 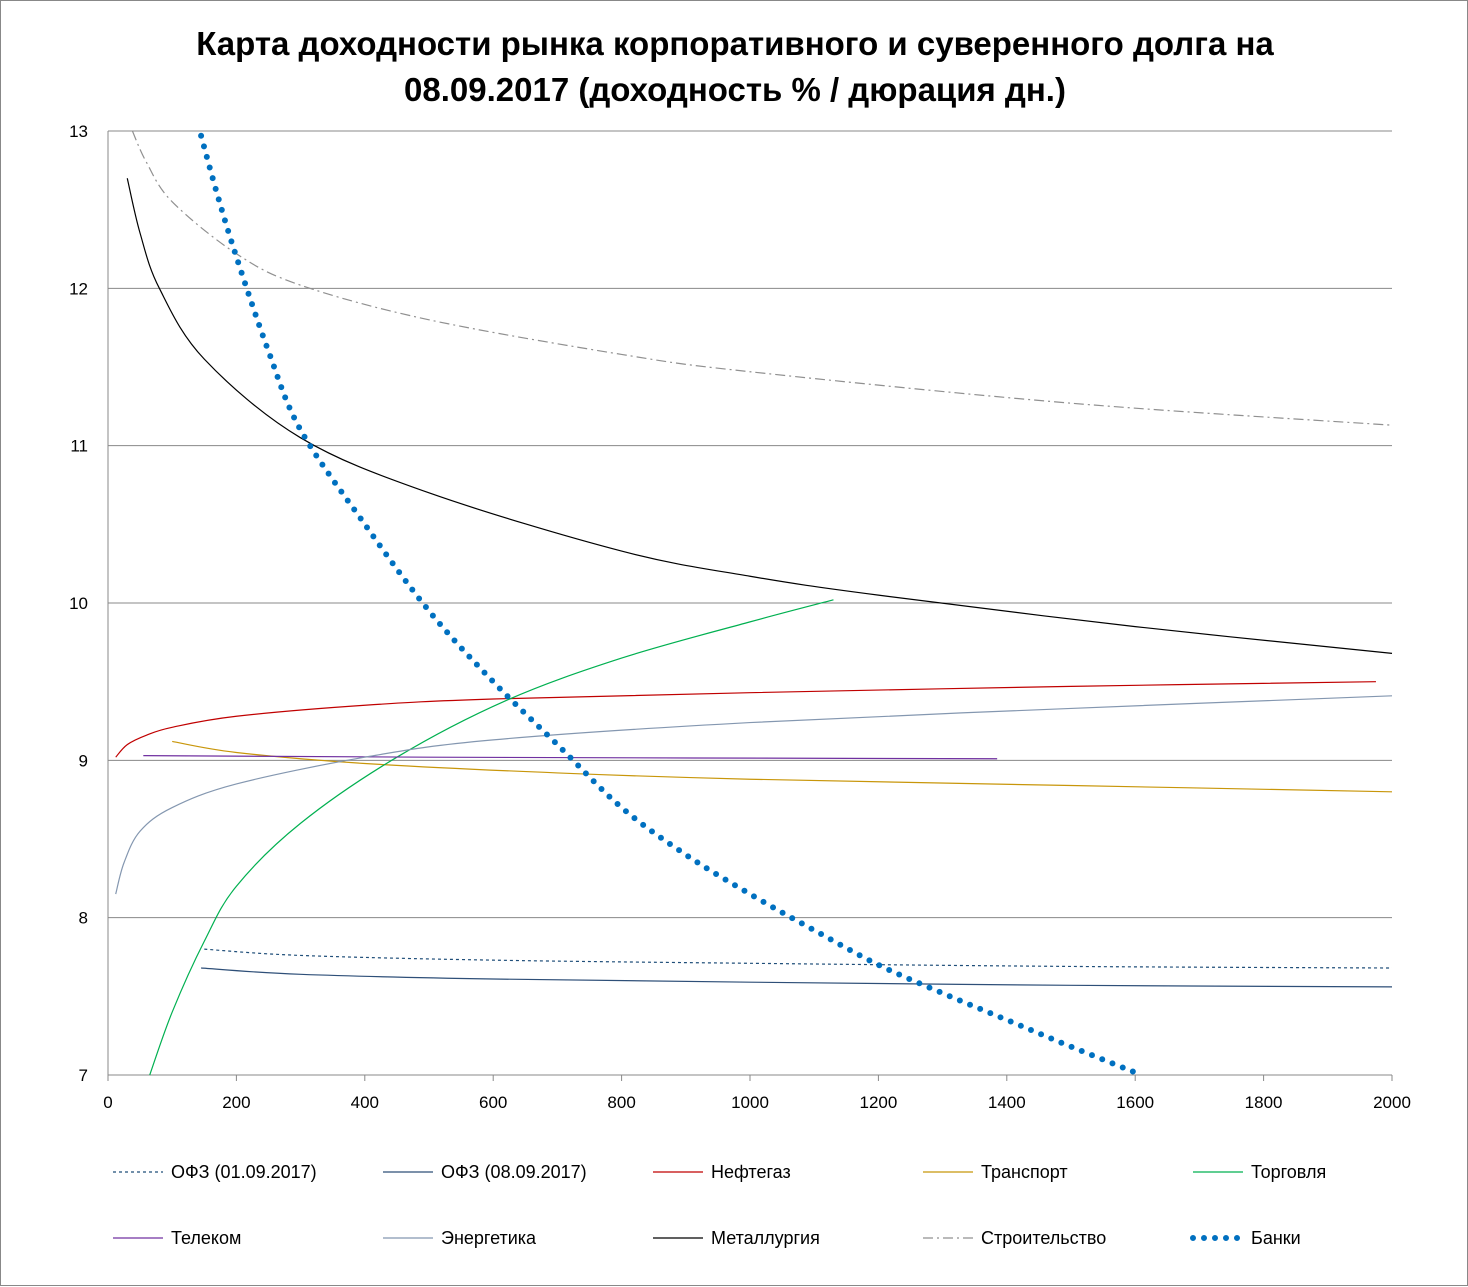 I want to click on title-line-2: 08.09.2017 (доходность % / дюрация дн.), so click(x=735, y=89).